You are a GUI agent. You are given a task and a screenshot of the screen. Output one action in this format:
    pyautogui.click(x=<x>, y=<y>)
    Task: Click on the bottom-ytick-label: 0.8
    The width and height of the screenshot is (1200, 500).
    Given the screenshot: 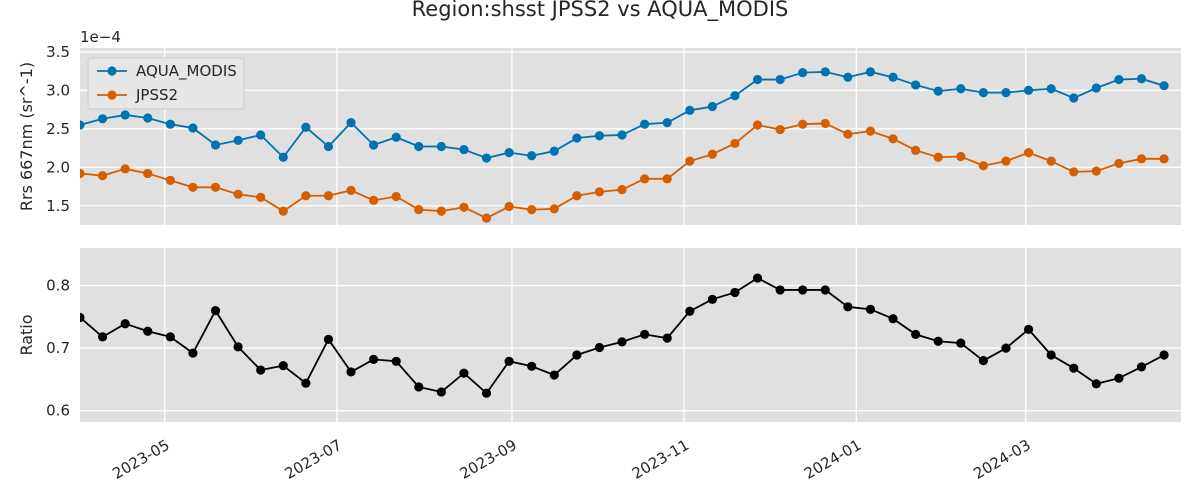 What is the action you would take?
    pyautogui.click(x=58, y=286)
    